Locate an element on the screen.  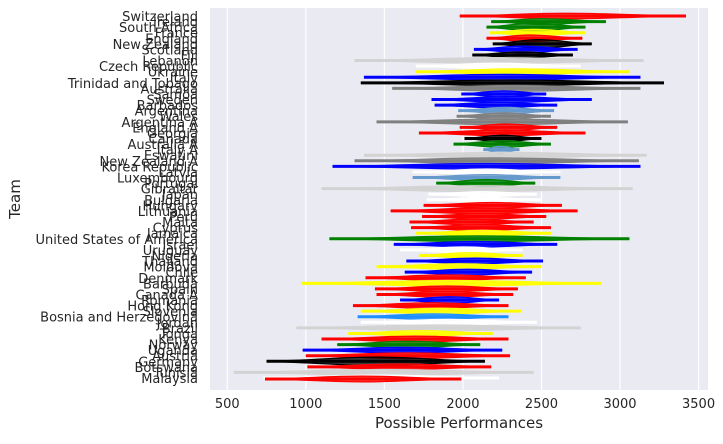
y-tick-label: France is located at coordinates (176, 34).